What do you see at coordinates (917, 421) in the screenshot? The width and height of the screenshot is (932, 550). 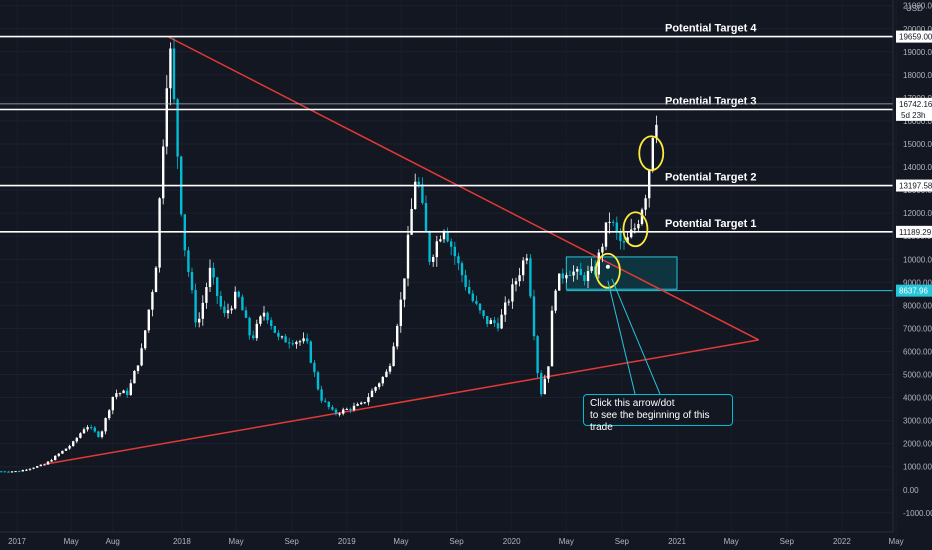 I see `price-tick-label: 3000.00` at bounding box center [917, 421].